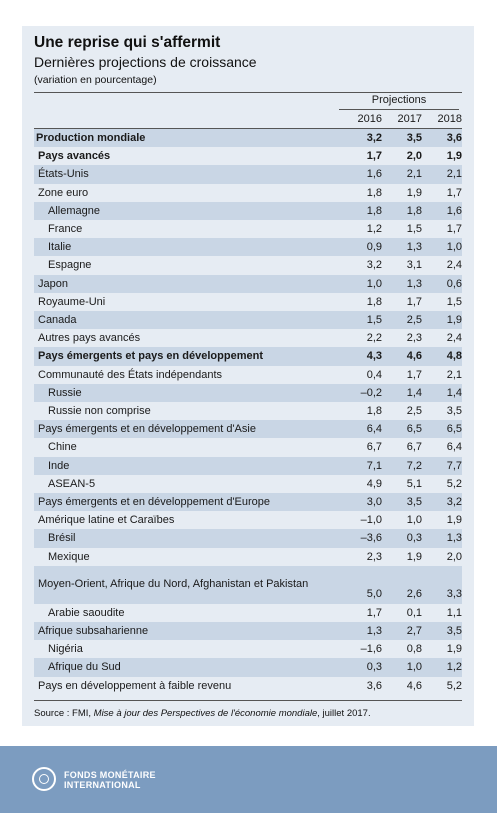  Describe the element at coordinates (64, 713) in the screenshot. I see `source-prefix: Source : FMI,` at that location.